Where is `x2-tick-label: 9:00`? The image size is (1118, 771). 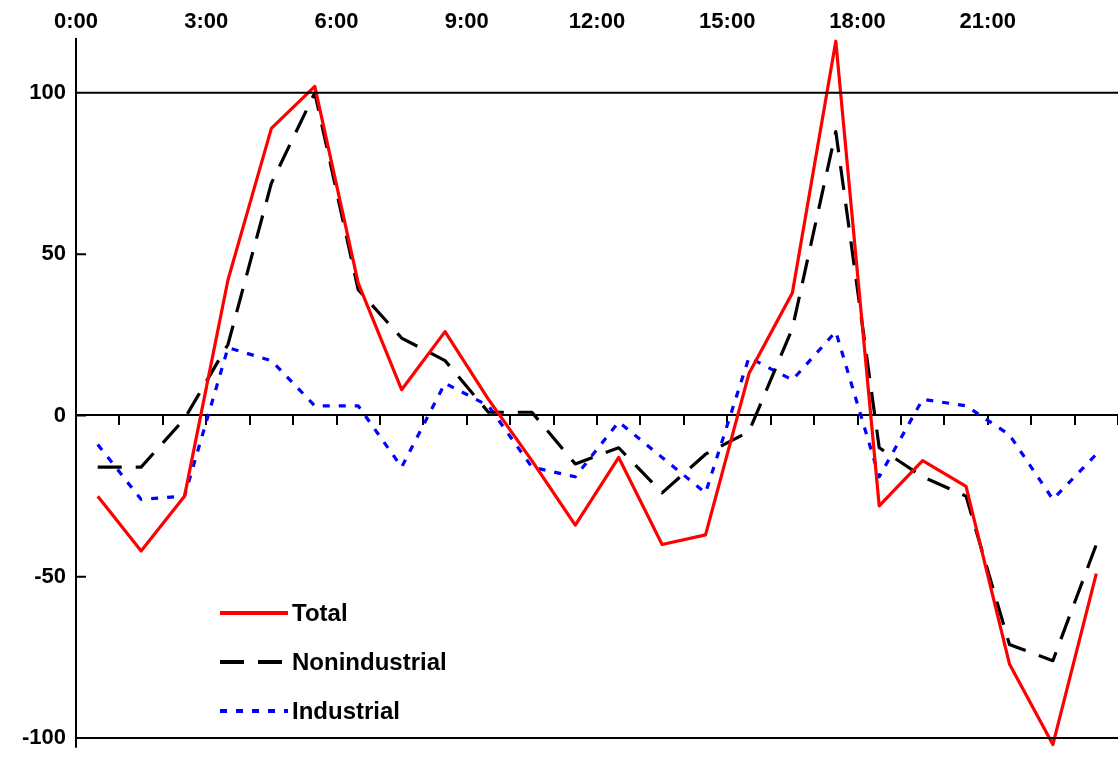 x2-tick-label: 9:00 is located at coordinates (466, 21).